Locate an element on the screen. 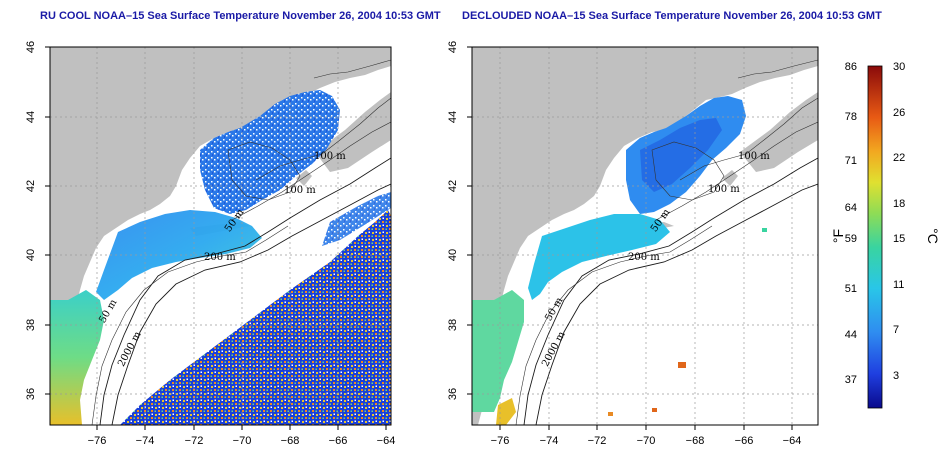 The width and height of the screenshot is (950, 475). fahrenheit-tick-label: 59 is located at coordinates (851, 239).